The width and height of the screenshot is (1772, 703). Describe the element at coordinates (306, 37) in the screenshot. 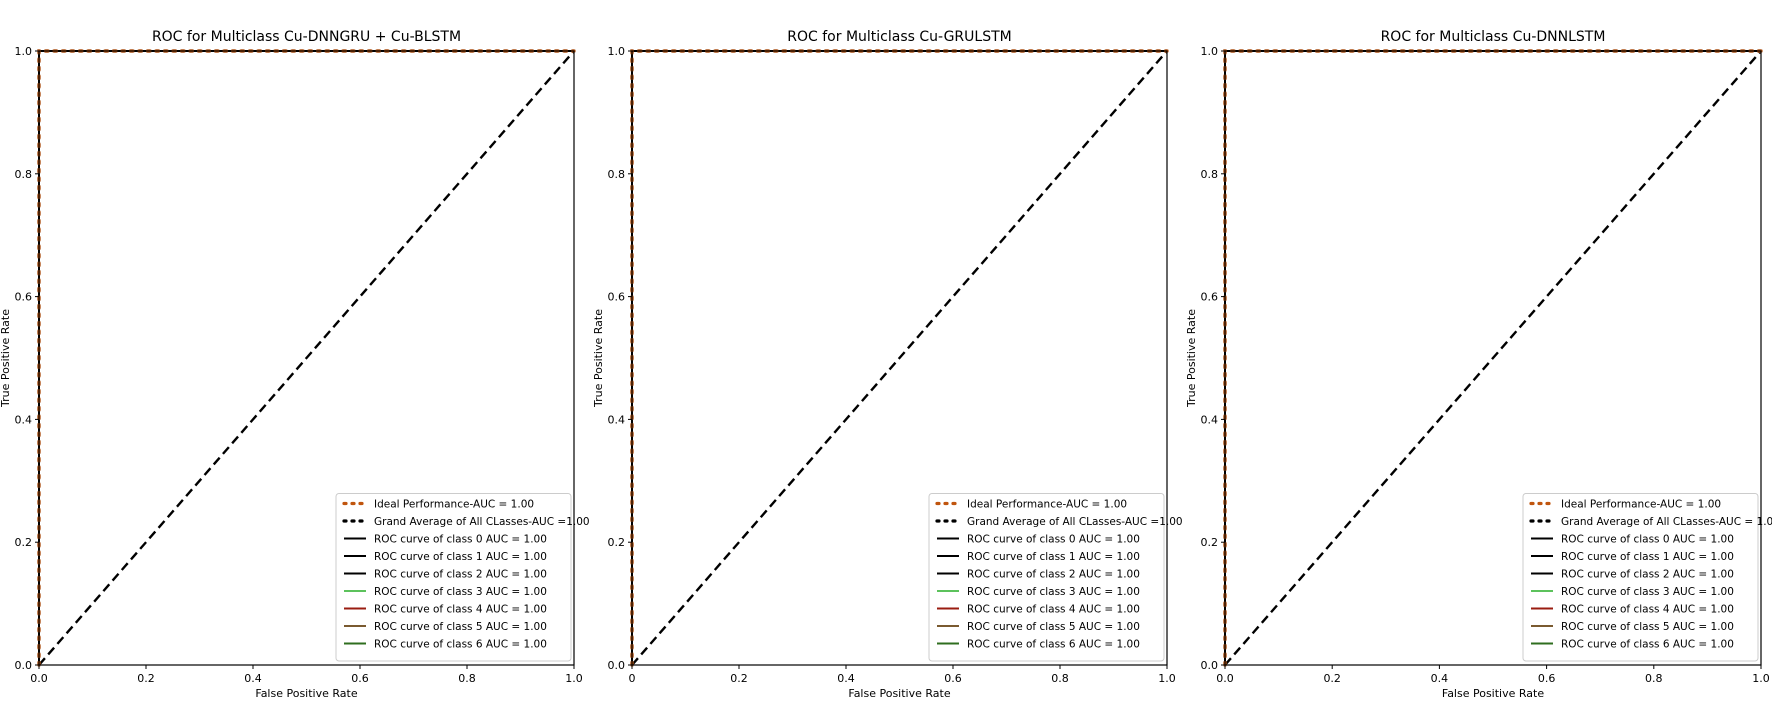

I see `chart-title: ROC for Multiclass Cu-DNNGRU + Cu-BLSTM` at that location.